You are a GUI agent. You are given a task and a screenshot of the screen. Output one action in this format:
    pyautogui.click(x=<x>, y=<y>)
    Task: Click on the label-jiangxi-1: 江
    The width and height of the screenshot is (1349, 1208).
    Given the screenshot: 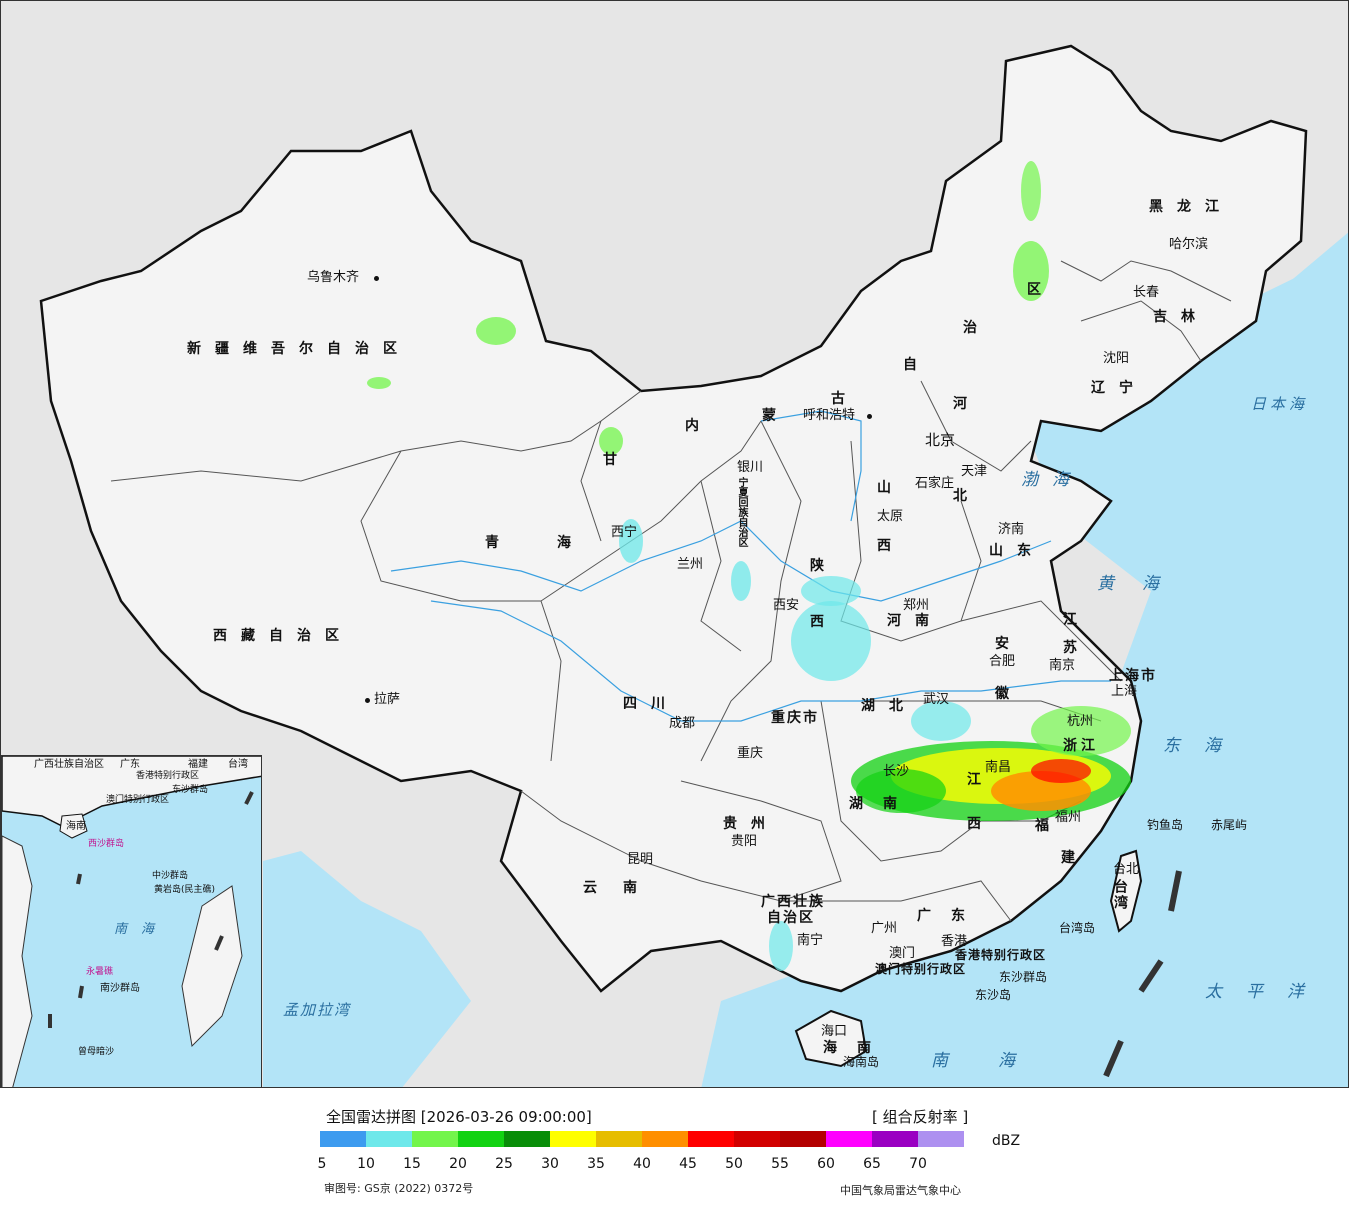 What is the action you would take?
    pyautogui.click(x=981, y=780)
    